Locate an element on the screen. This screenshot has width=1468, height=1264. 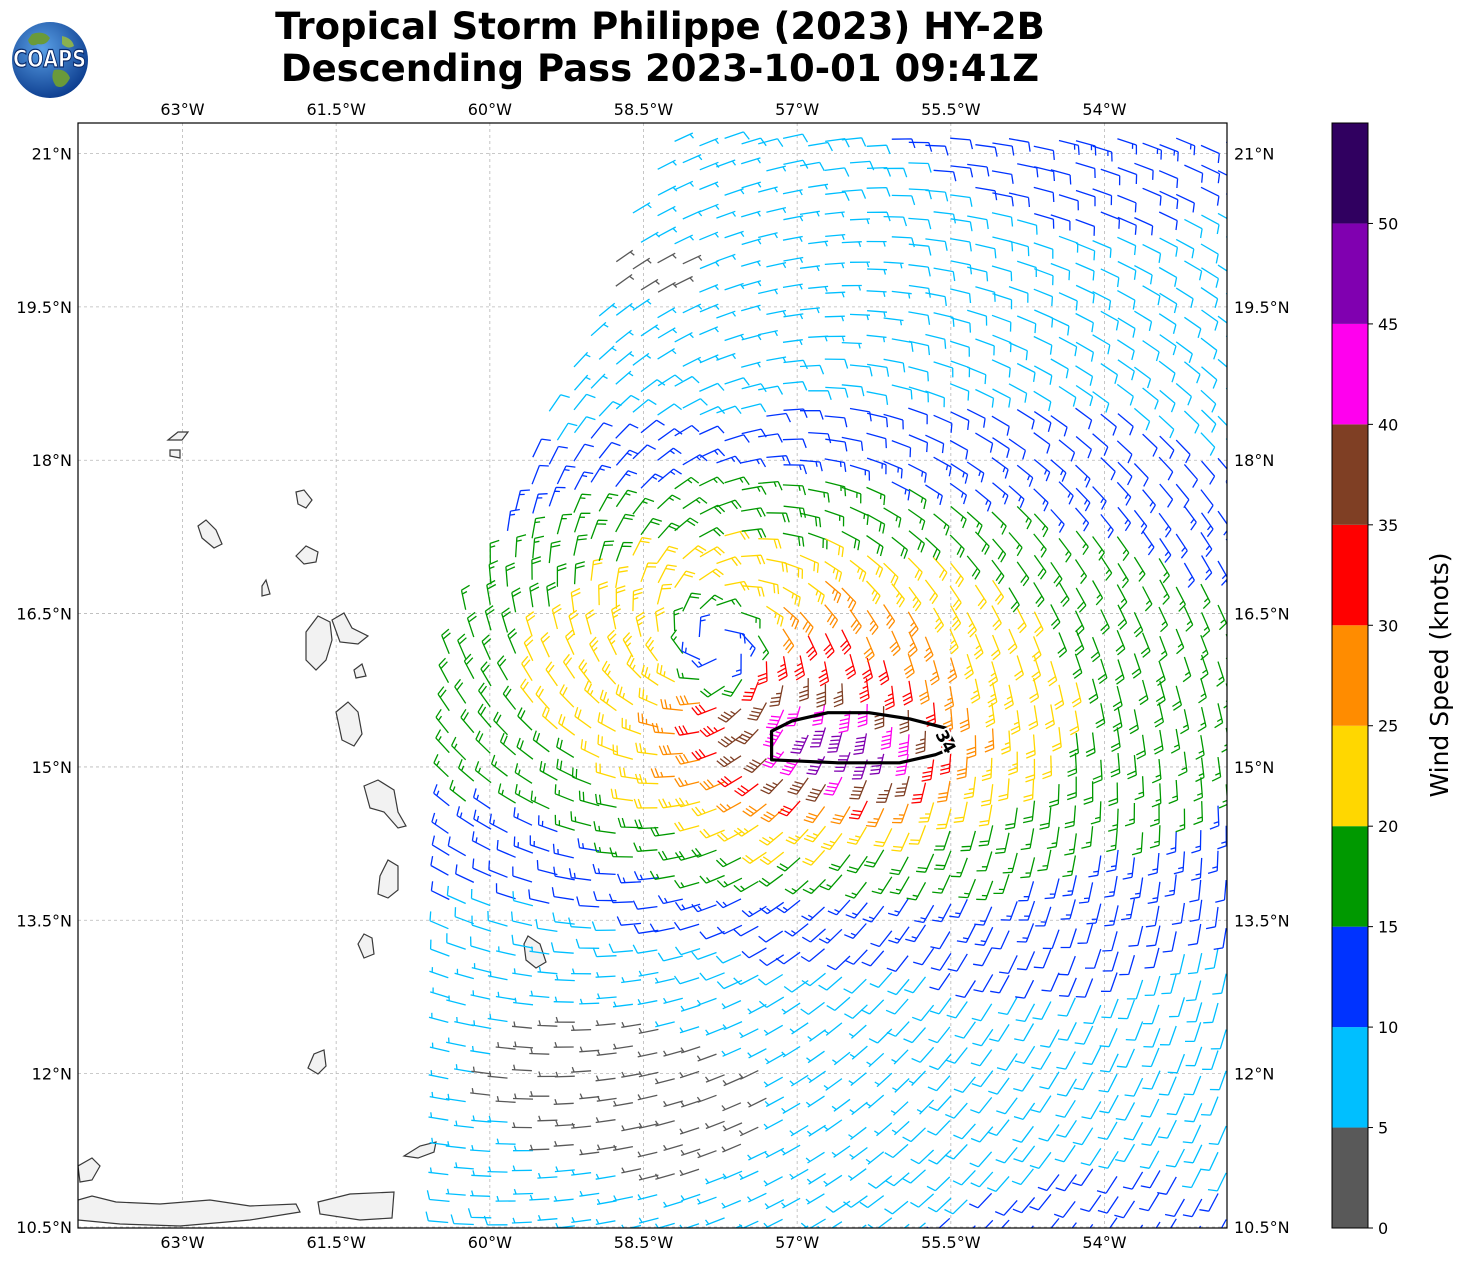
lon-tick-label-top: 61.5°W is located at coordinates (336, 109).